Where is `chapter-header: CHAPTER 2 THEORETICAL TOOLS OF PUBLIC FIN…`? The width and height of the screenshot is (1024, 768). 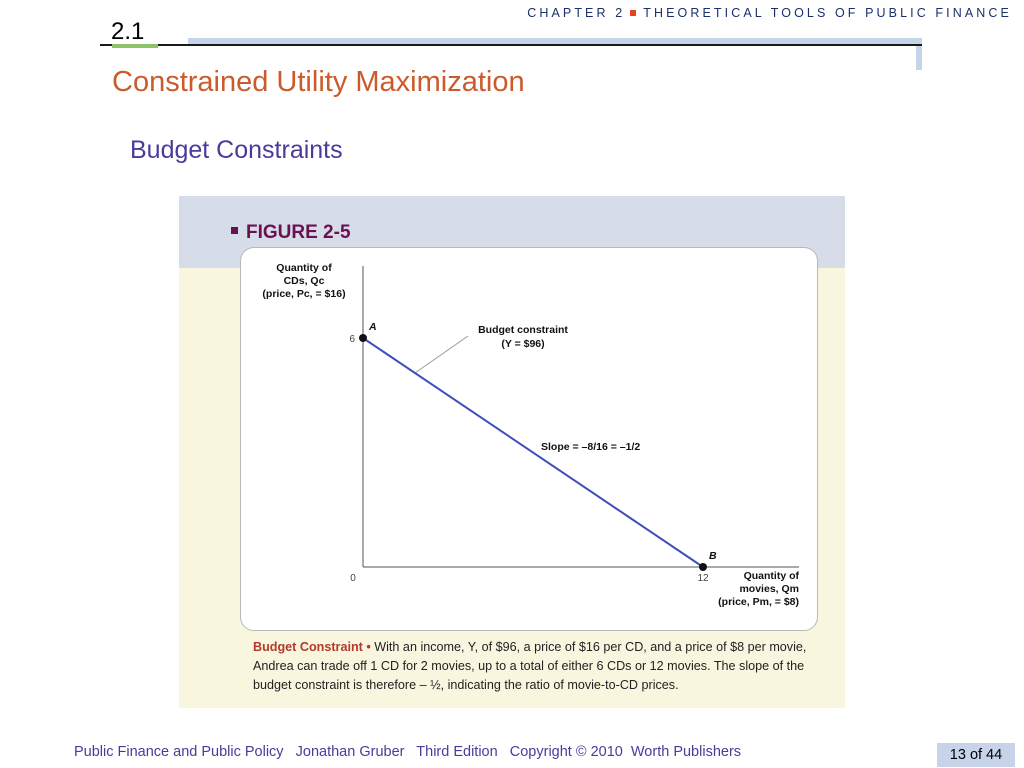 chapter-header: CHAPTER 2 THEORETICAL TOOLS OF PUBLIC FIN… is located at coordinates (769, 13).